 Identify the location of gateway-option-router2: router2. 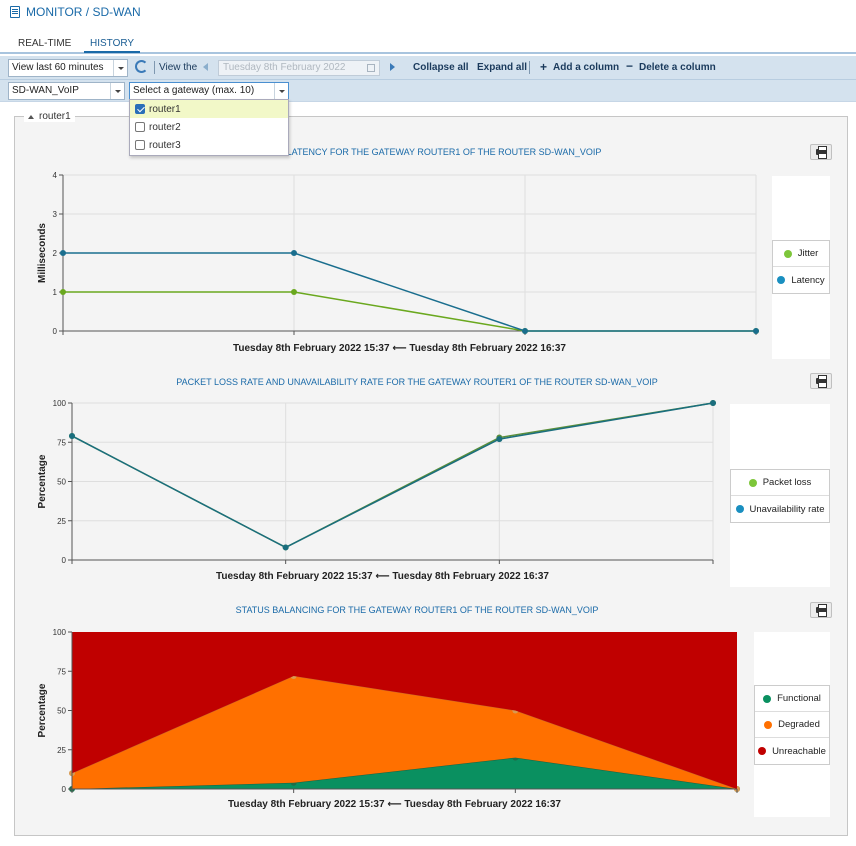
(209, 127).